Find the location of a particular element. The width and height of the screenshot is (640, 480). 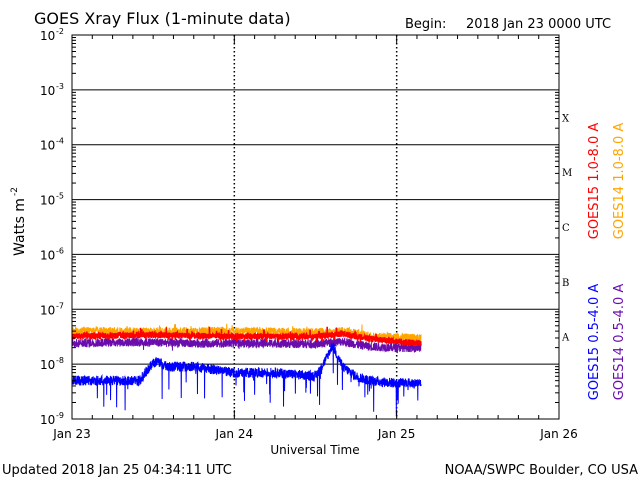

legend-label: GOES15 1.0-8.0 A is located at coordinates (594, 181).